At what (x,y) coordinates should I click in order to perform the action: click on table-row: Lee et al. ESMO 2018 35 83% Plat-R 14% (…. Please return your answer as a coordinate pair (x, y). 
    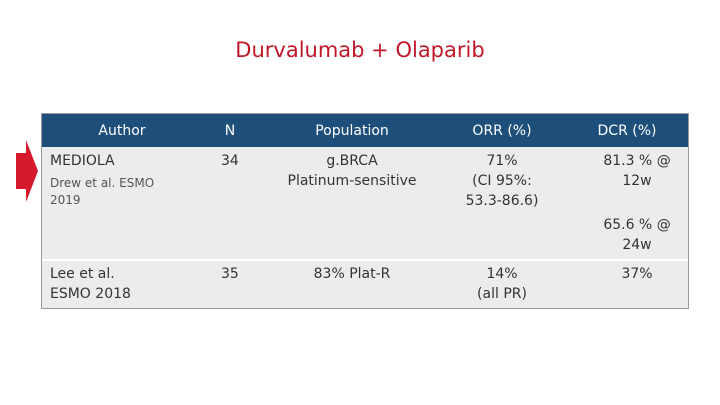
    Looking at the image, I should click on (365, 284).